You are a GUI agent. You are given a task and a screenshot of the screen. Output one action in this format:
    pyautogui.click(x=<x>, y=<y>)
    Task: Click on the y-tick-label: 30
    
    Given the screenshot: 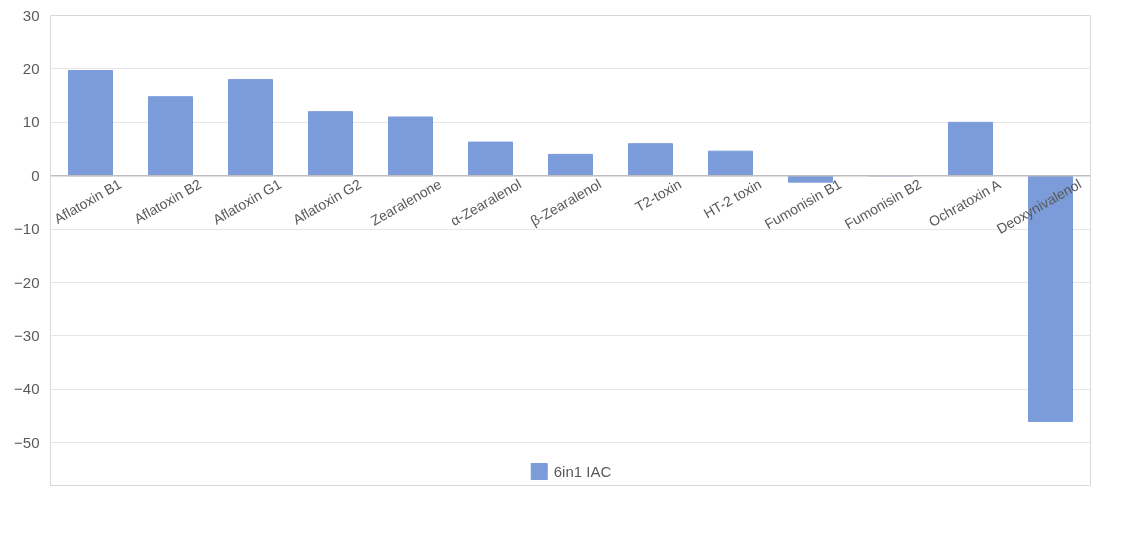 What is the action you would take?
    pyautogui.click(x=31, y=15)
    